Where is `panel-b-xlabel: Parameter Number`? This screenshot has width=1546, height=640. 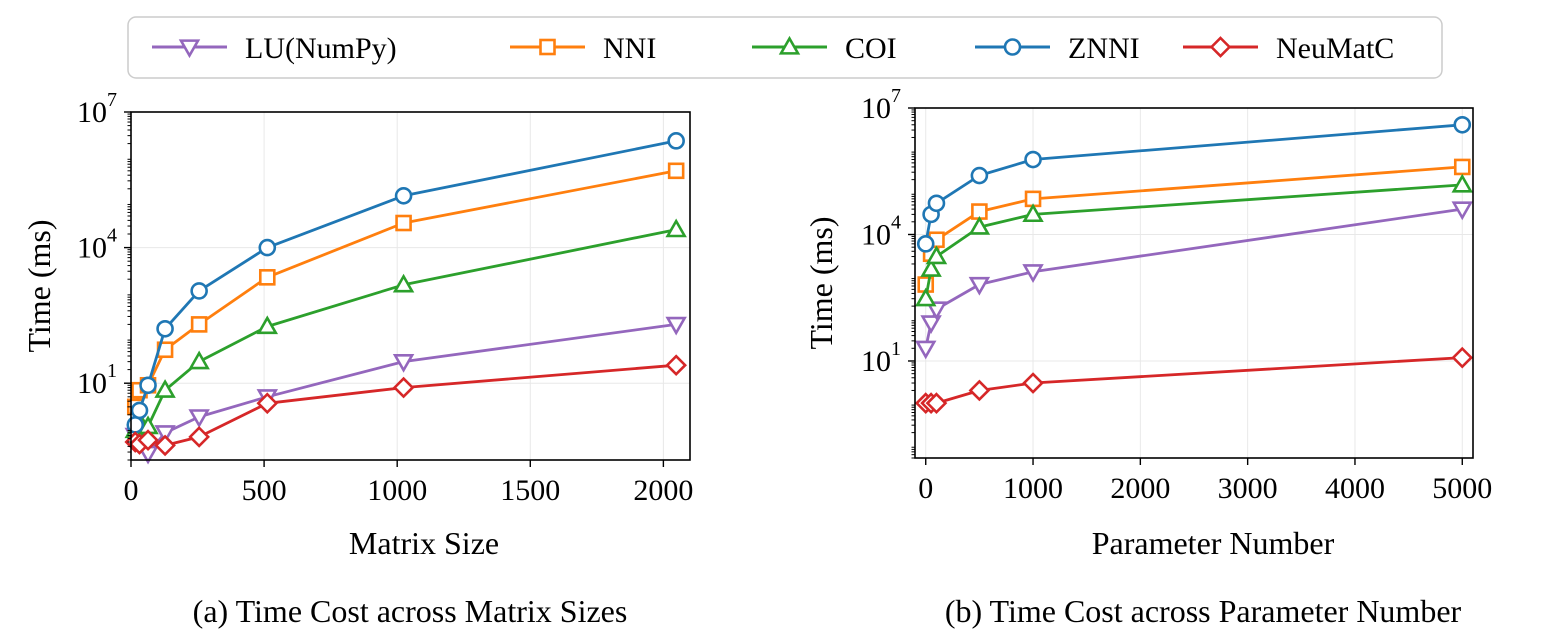 panel-b-xlabel: Parameter Number is located at coordinates (1213, 543).